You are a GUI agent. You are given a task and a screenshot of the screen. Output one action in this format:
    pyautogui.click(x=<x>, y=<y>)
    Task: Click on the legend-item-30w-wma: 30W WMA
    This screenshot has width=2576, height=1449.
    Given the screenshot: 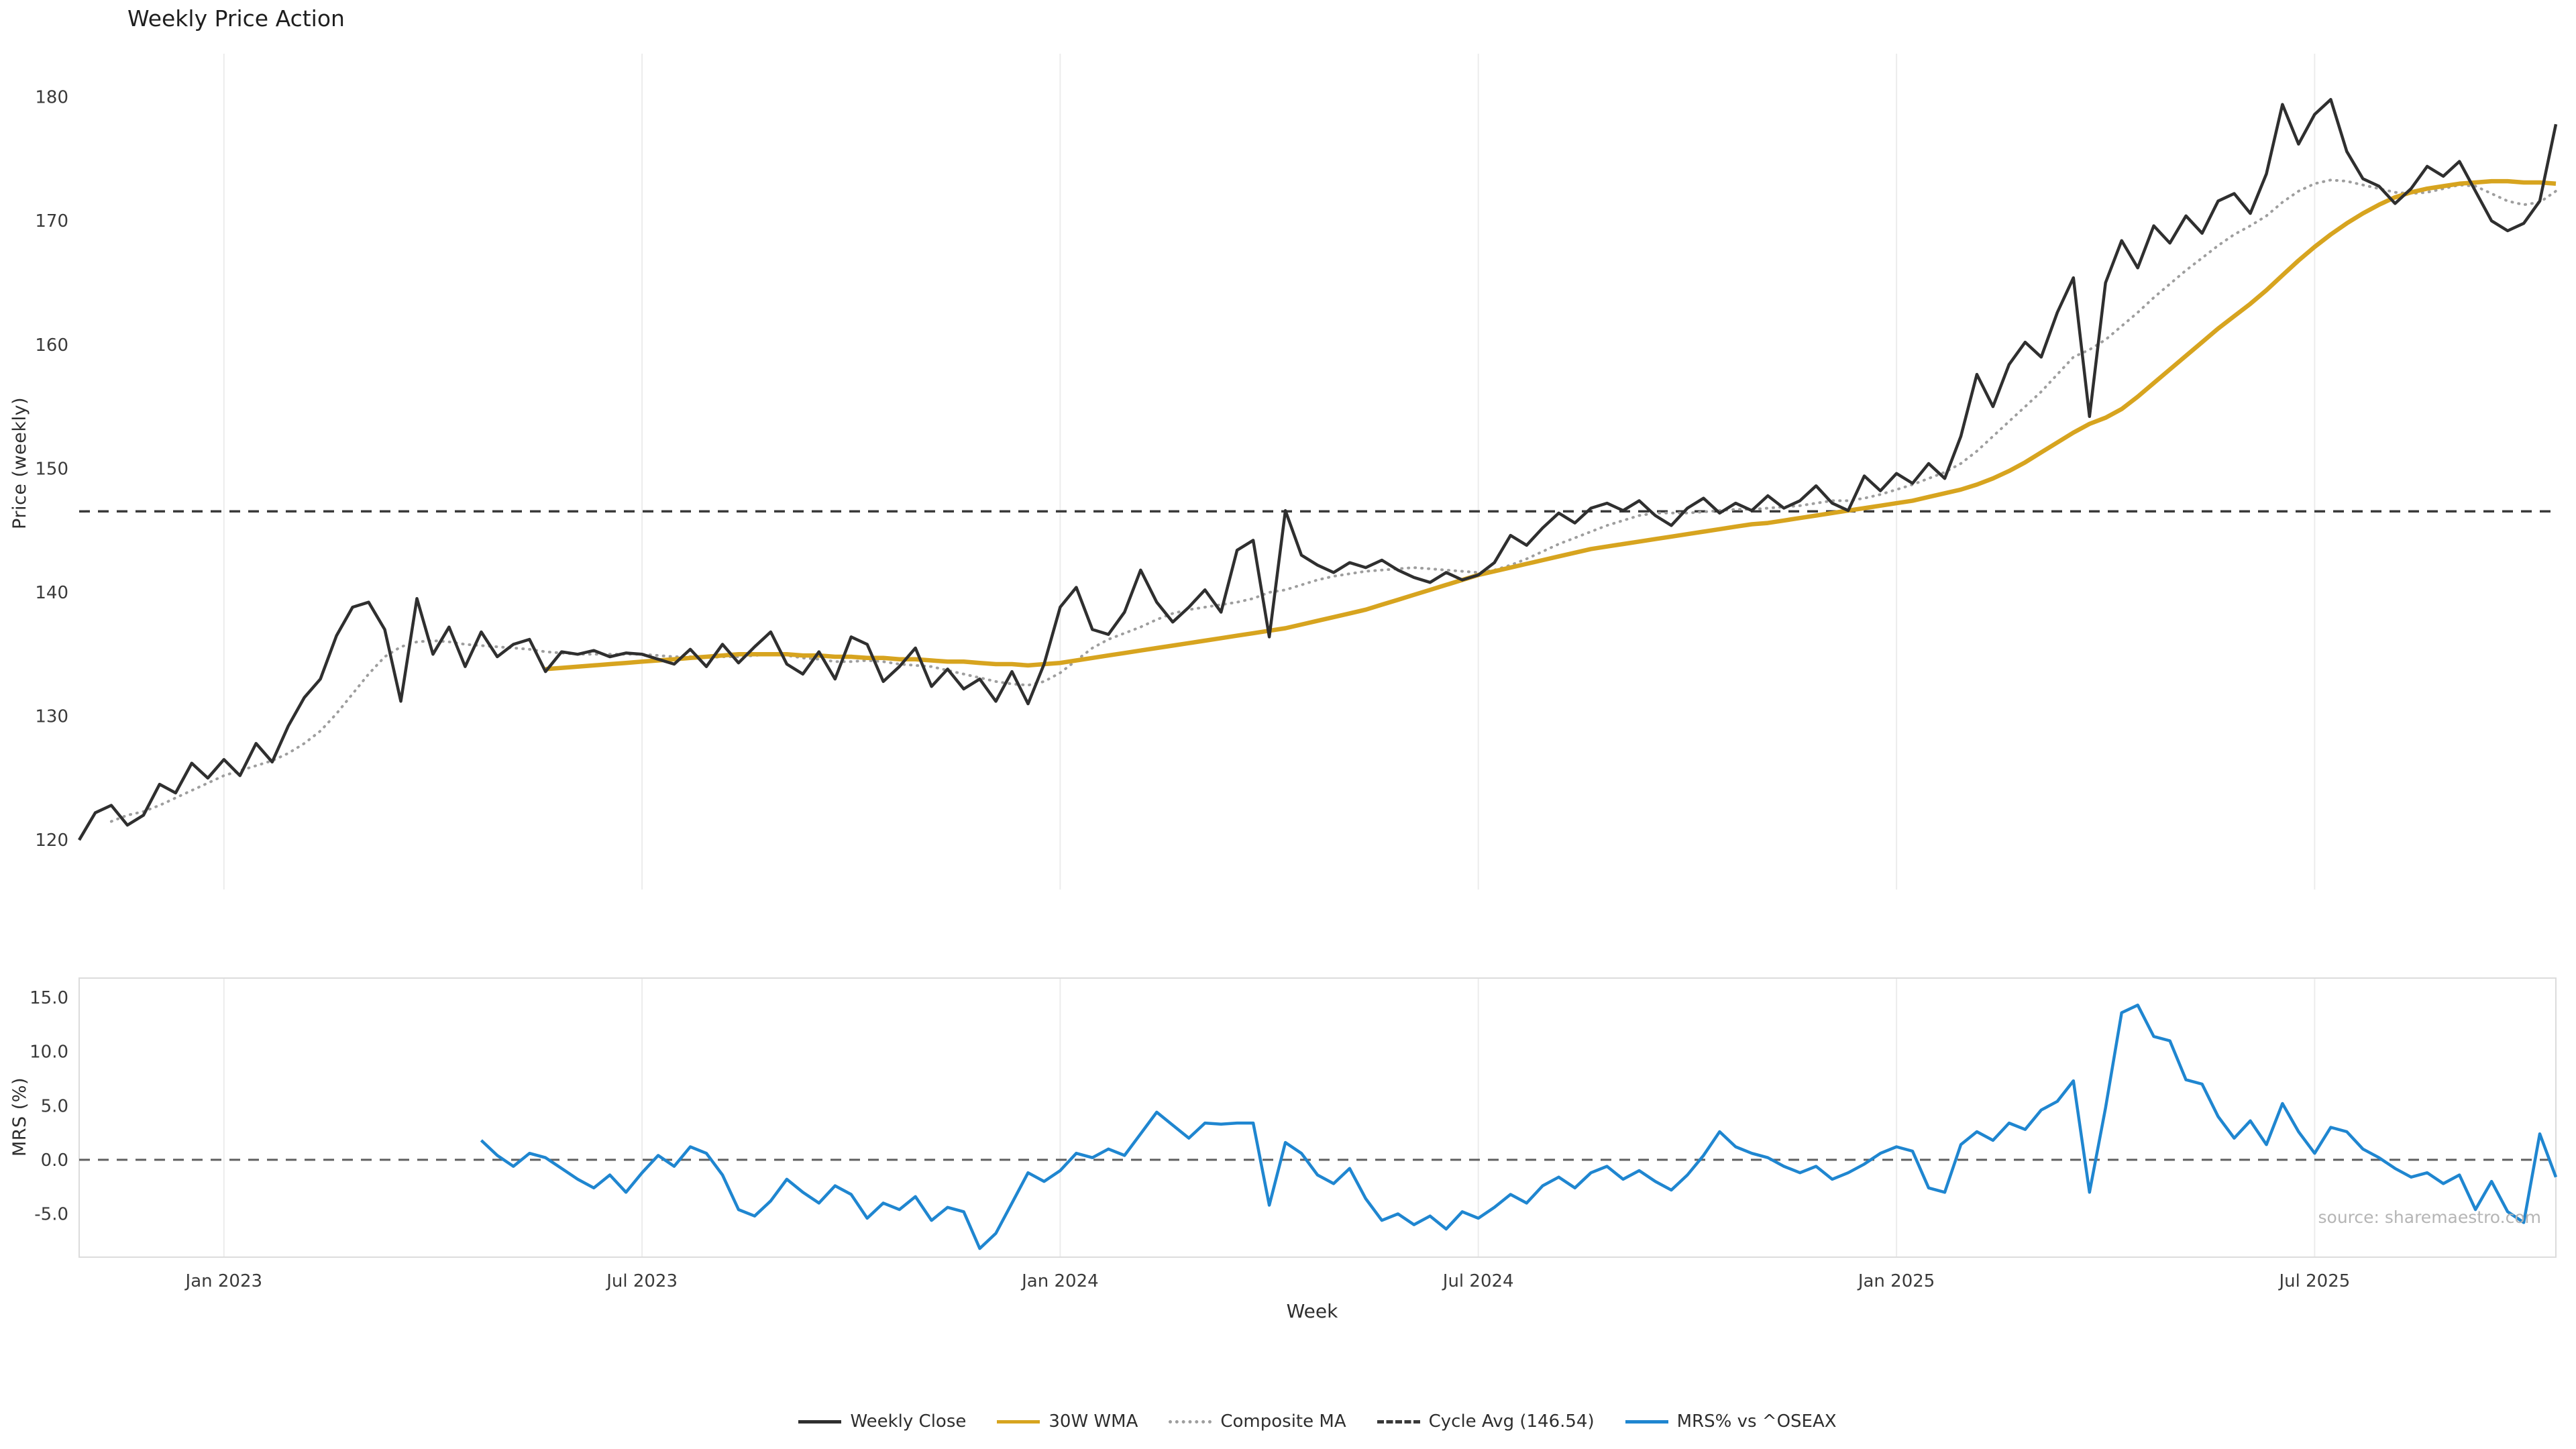 What is the action you would take?
    pyautogui.click(x=1067, y=1421)
    